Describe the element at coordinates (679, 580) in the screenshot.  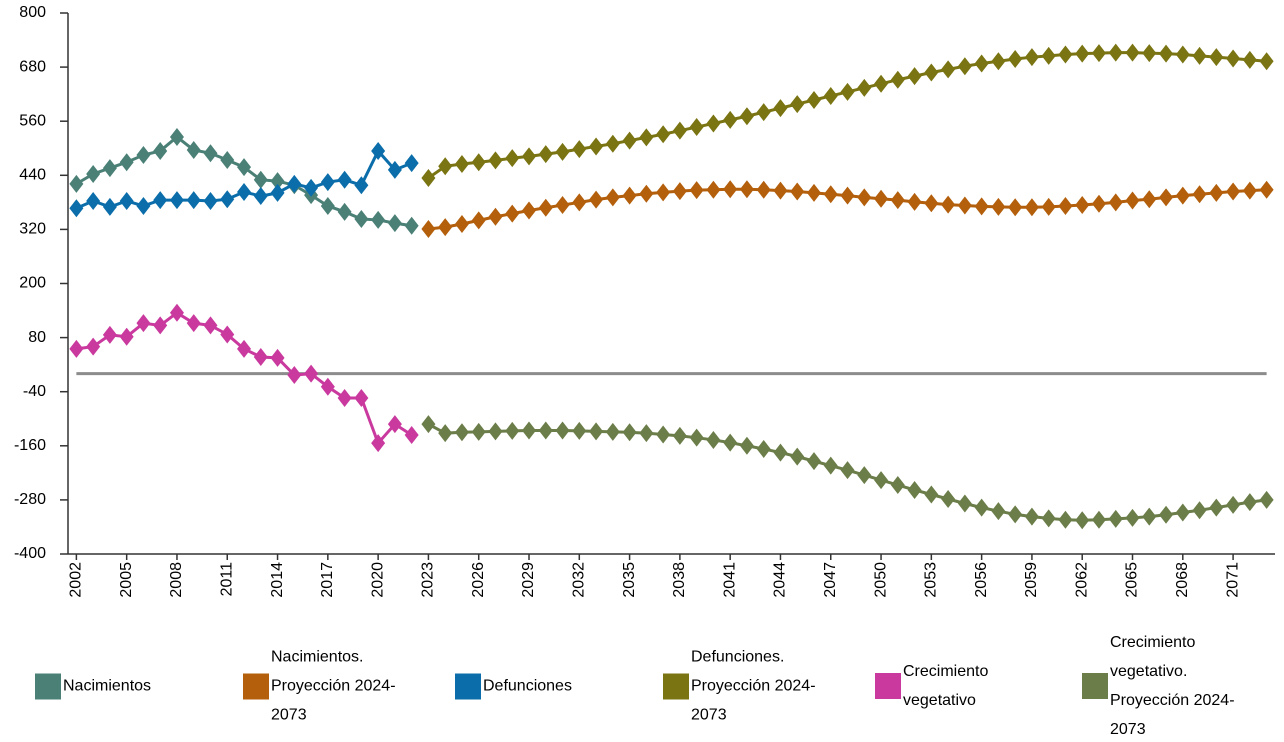
I see `x-tick-label: 2038` at that location.